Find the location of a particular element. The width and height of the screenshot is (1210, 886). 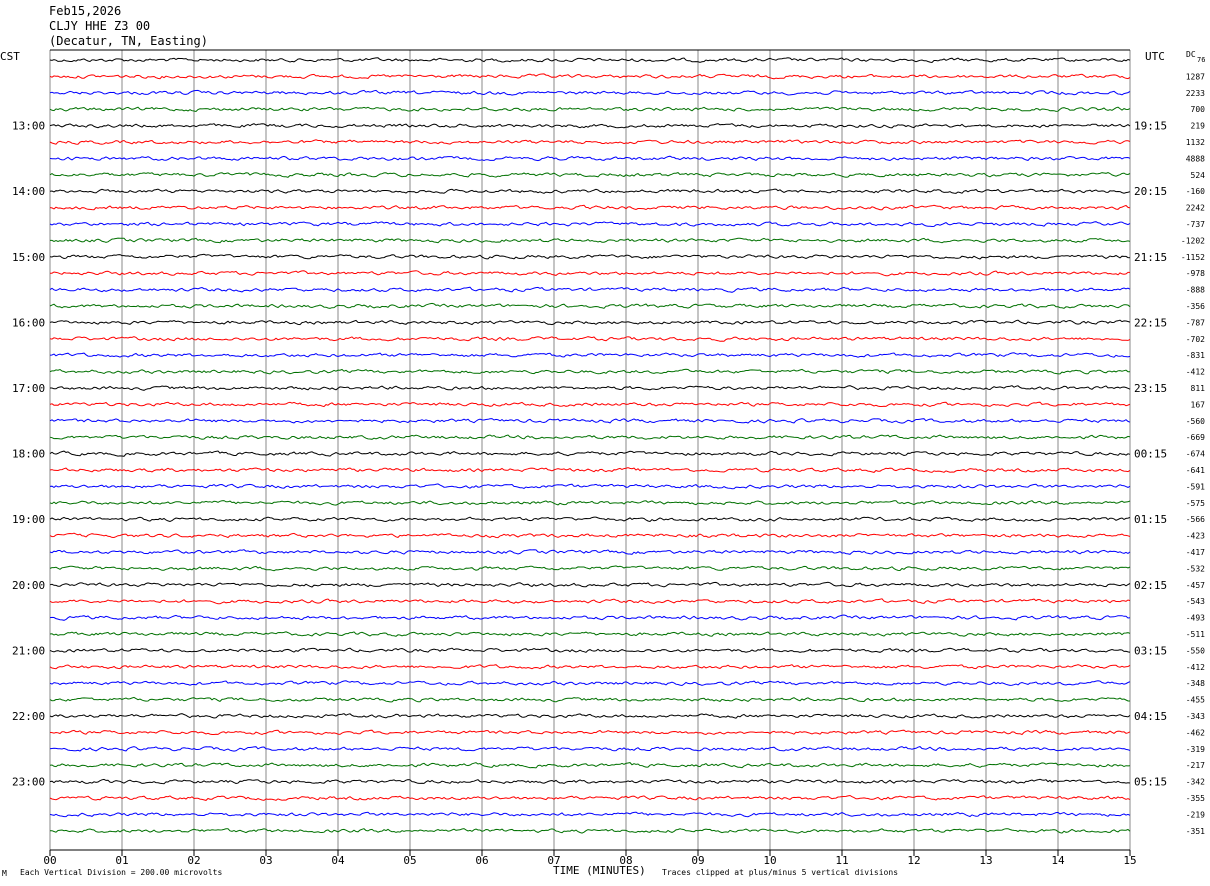

dc-label: DC is located at coordinates (1191, 54).